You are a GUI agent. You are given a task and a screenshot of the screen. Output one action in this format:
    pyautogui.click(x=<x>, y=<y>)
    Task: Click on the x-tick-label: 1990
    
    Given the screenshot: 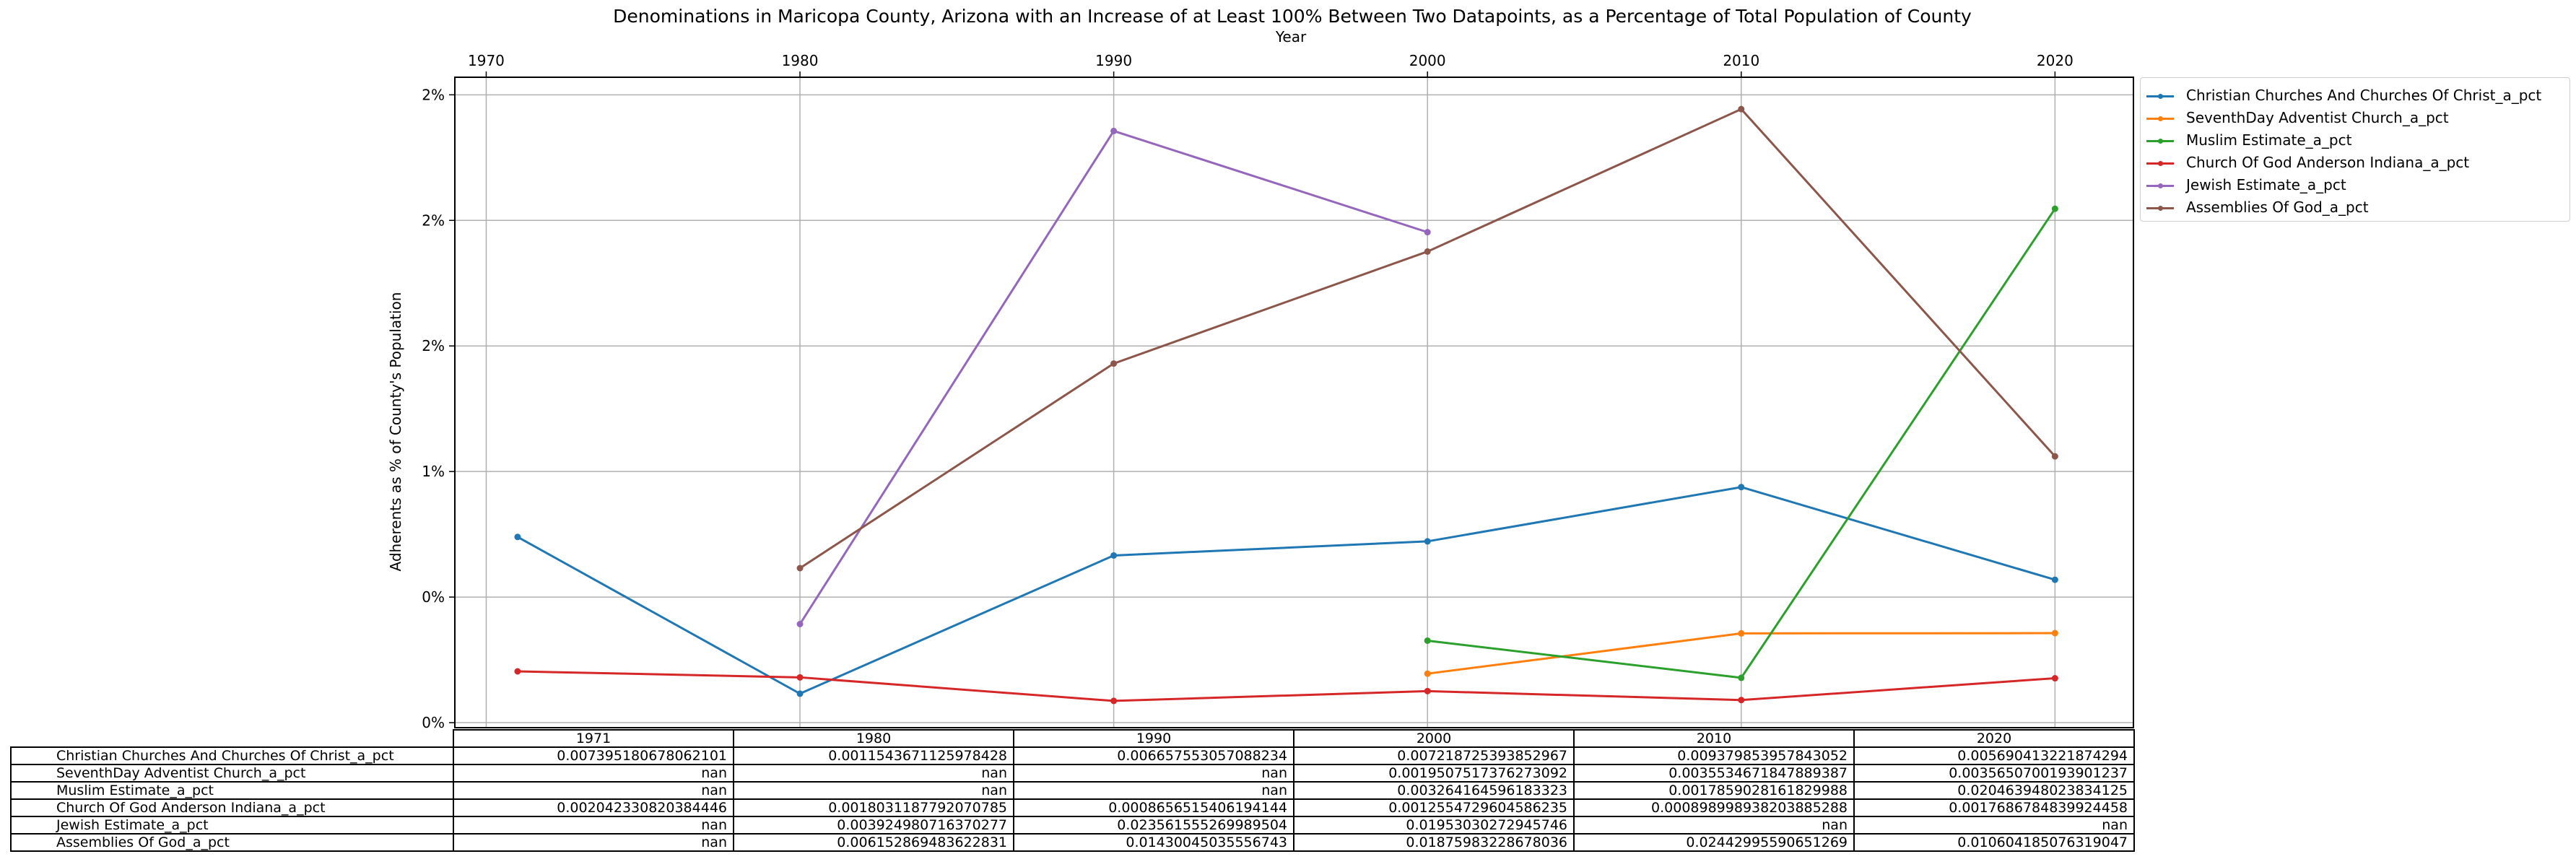 What is the action you would take?
    pyautogui.click(x=1113, y=61)
    